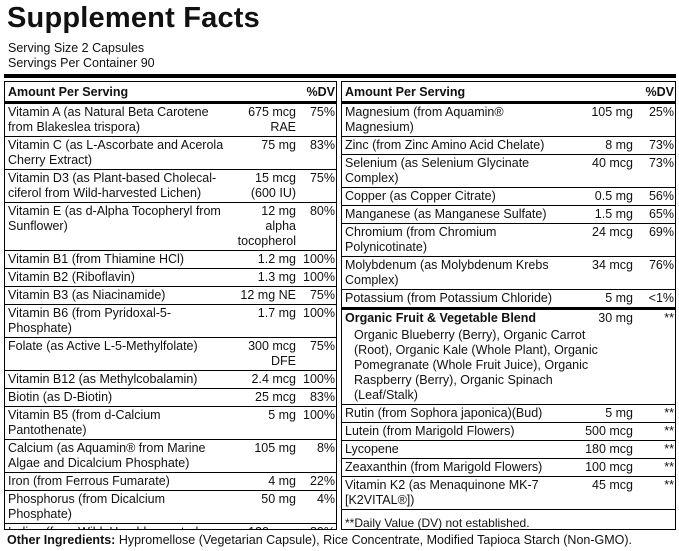 This screenshot has height=551, width=679. I want to click on header-amount: Amount Per Serving, so click(152, 93).